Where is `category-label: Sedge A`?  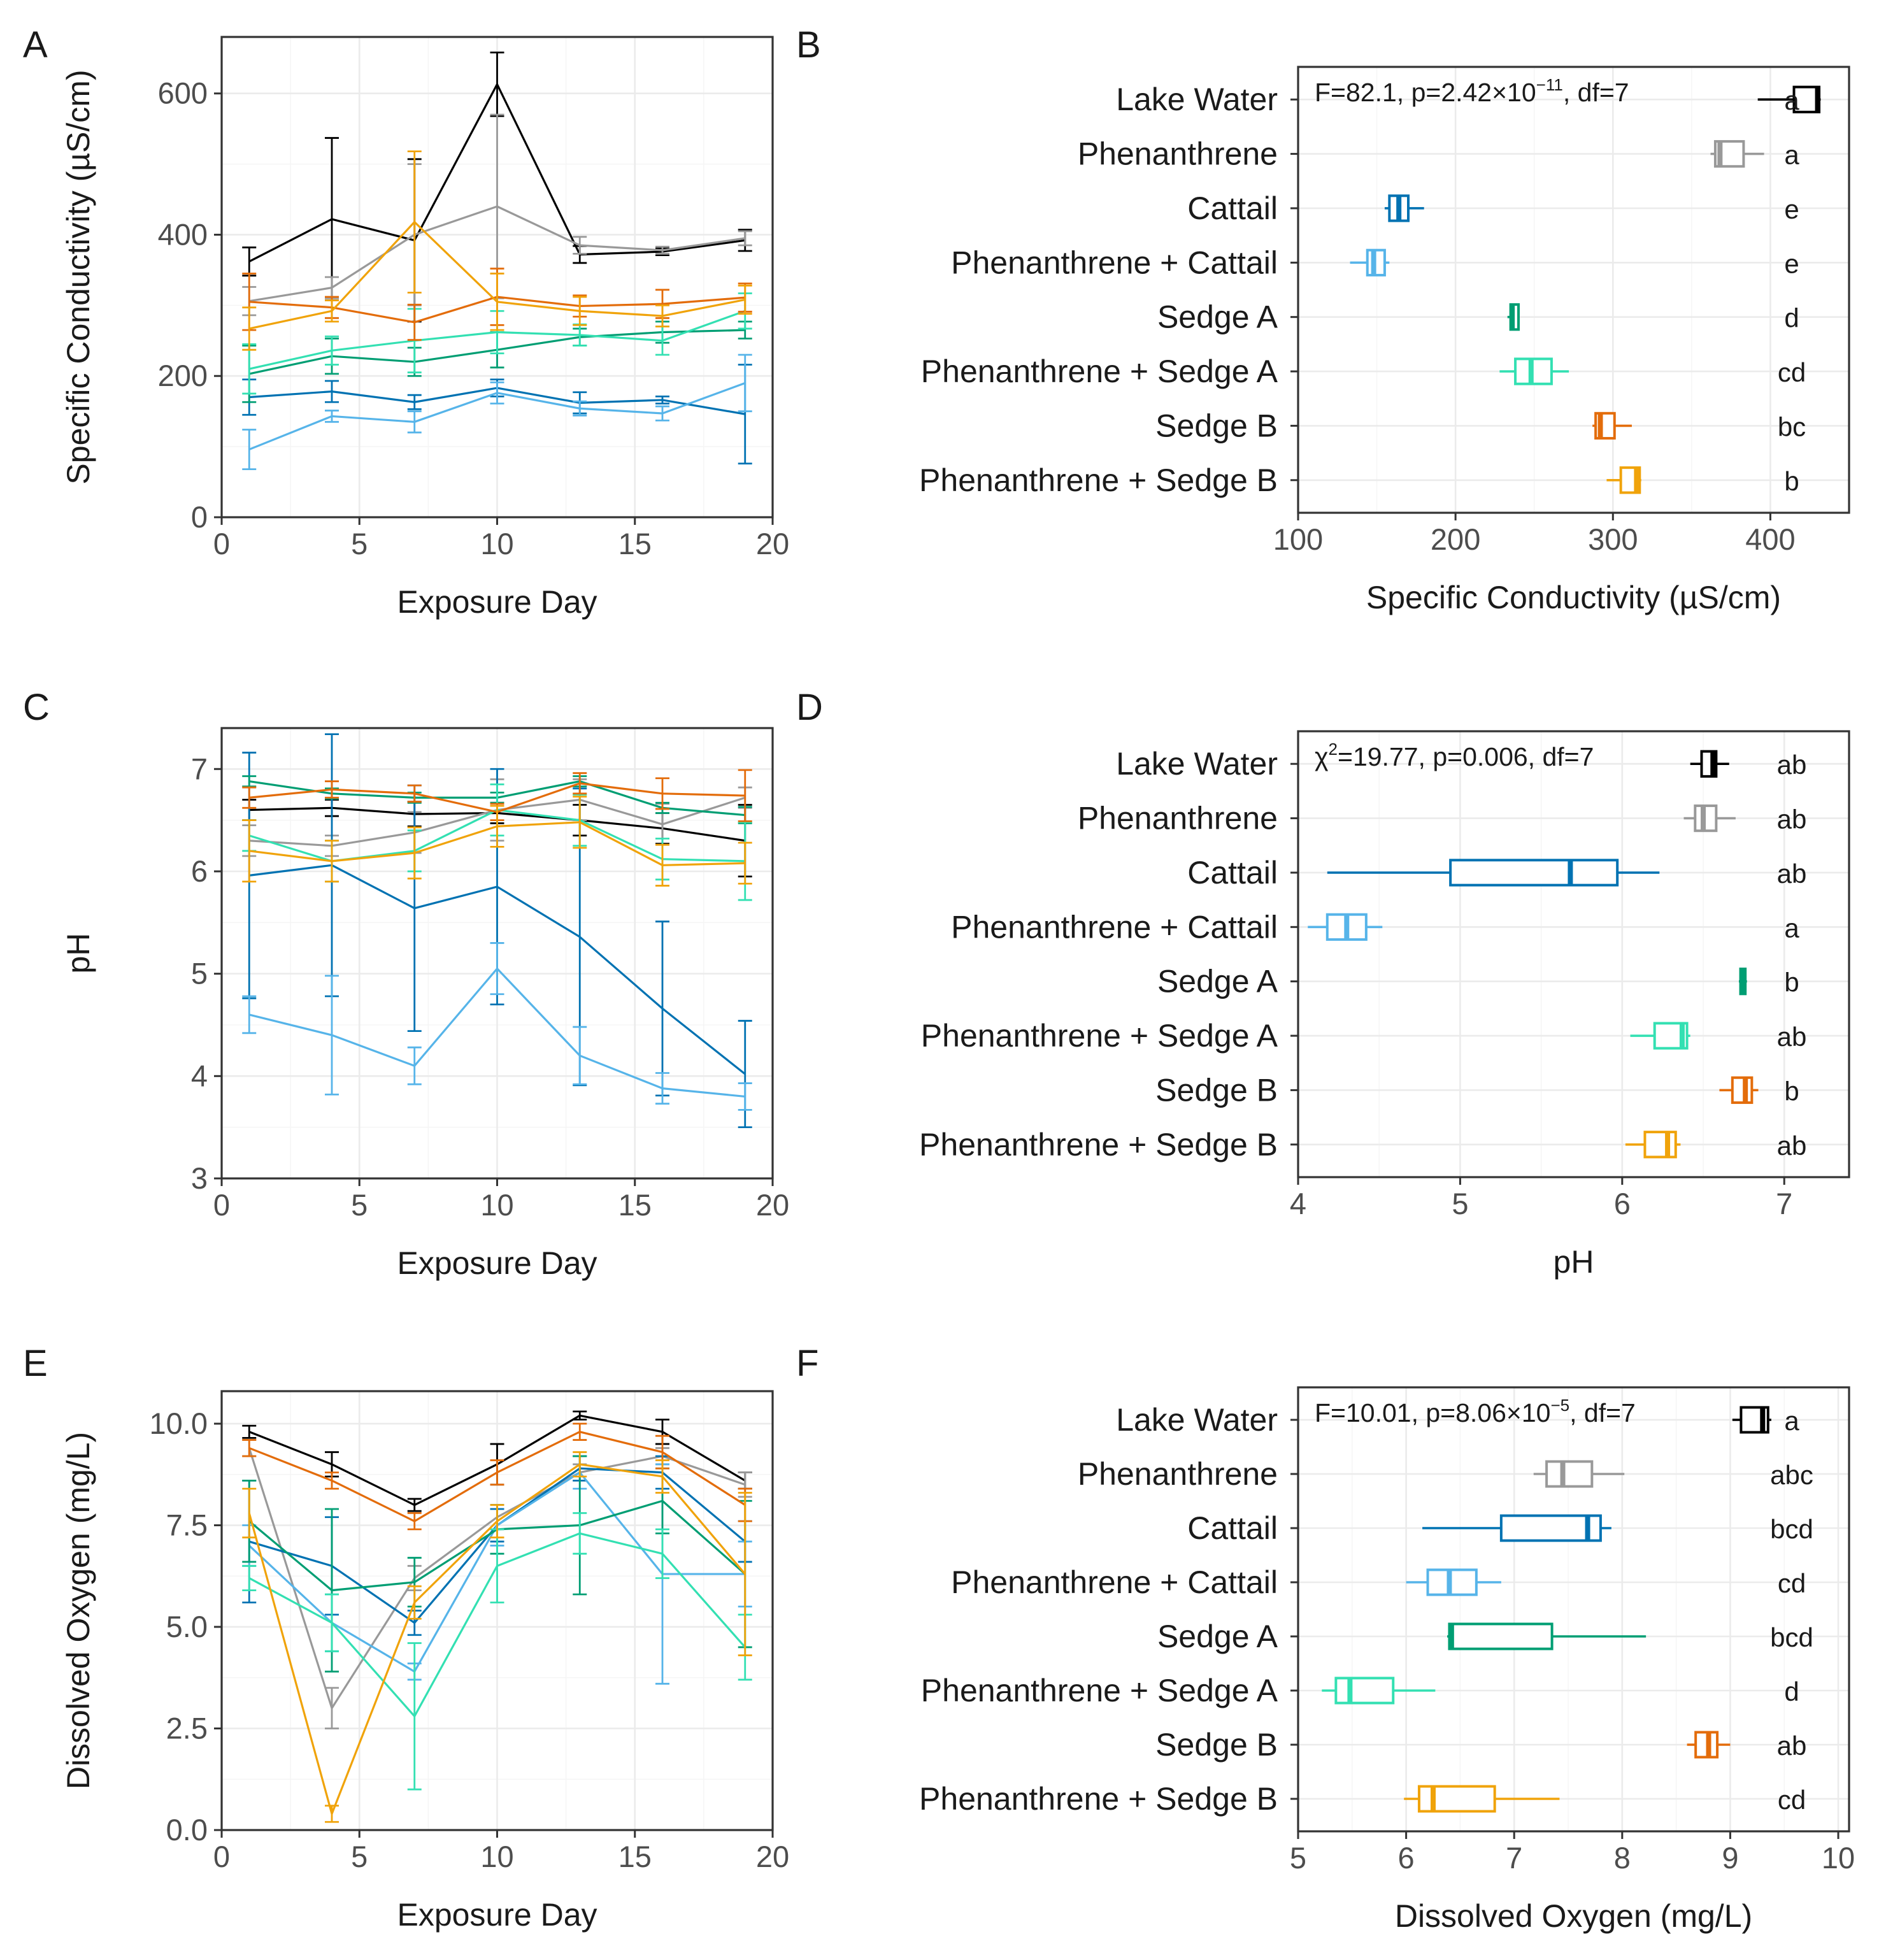
category-label: Sedge A is located at coordinates (1217, 1636).